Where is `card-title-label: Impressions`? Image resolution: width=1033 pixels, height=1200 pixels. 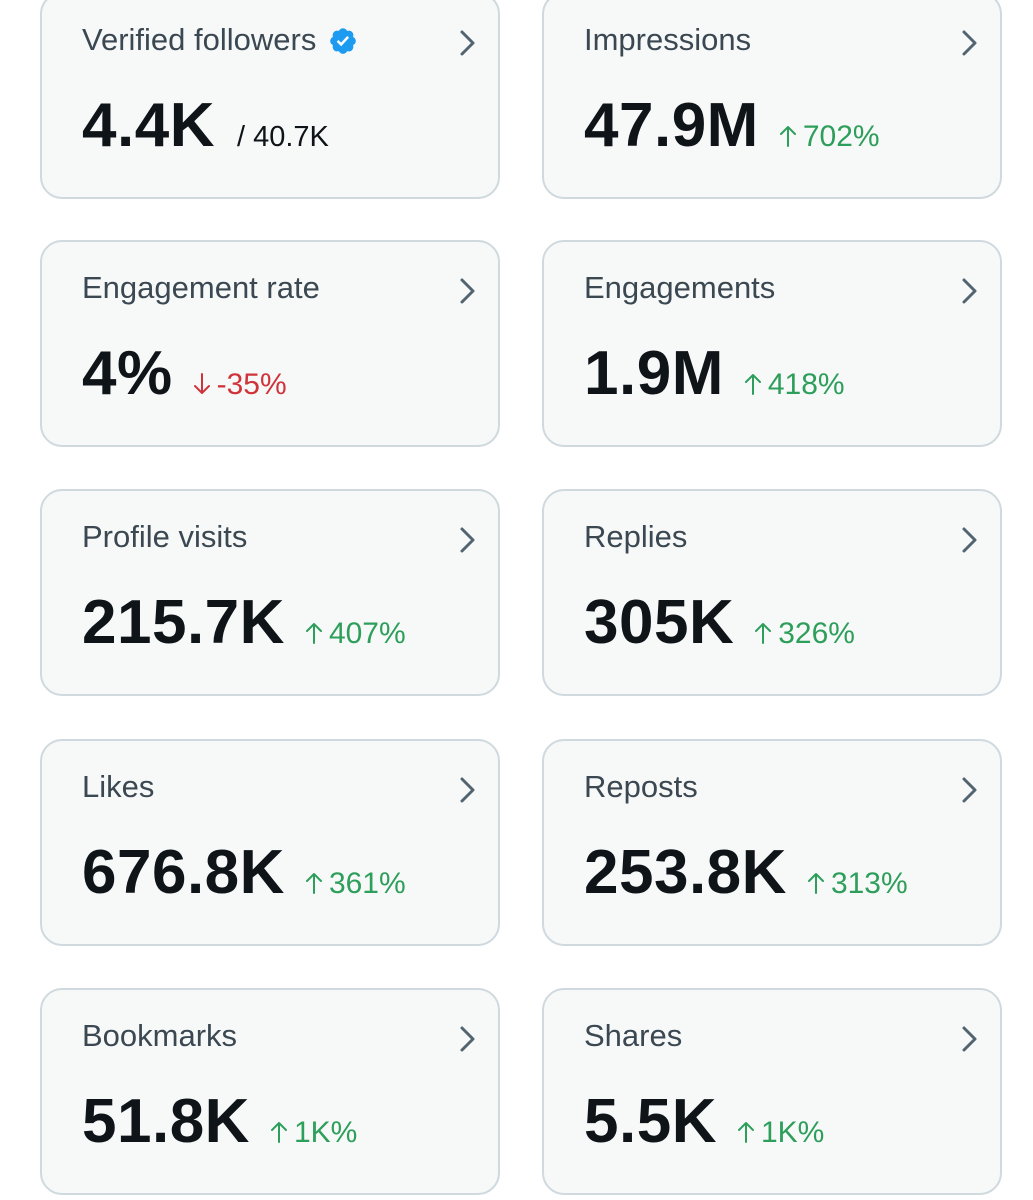 card-title-label: Impressions is located at coordinates (668, 39).